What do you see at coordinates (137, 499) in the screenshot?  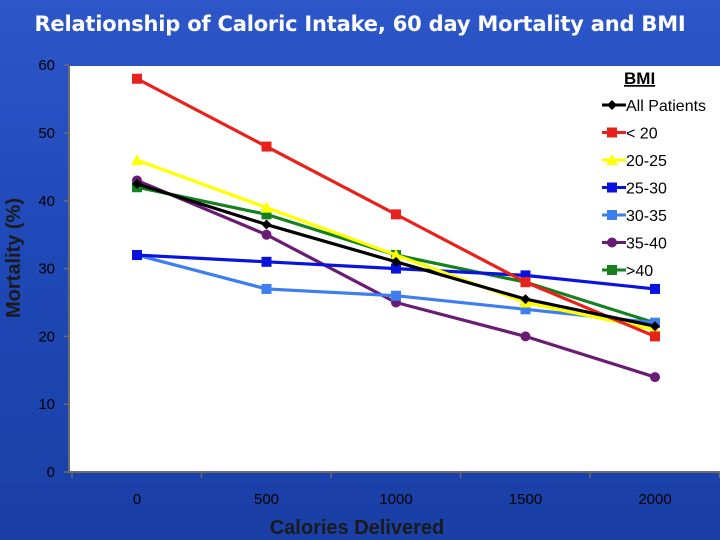 I see `x-tick-label: 0` at bounding box center [137, 499].